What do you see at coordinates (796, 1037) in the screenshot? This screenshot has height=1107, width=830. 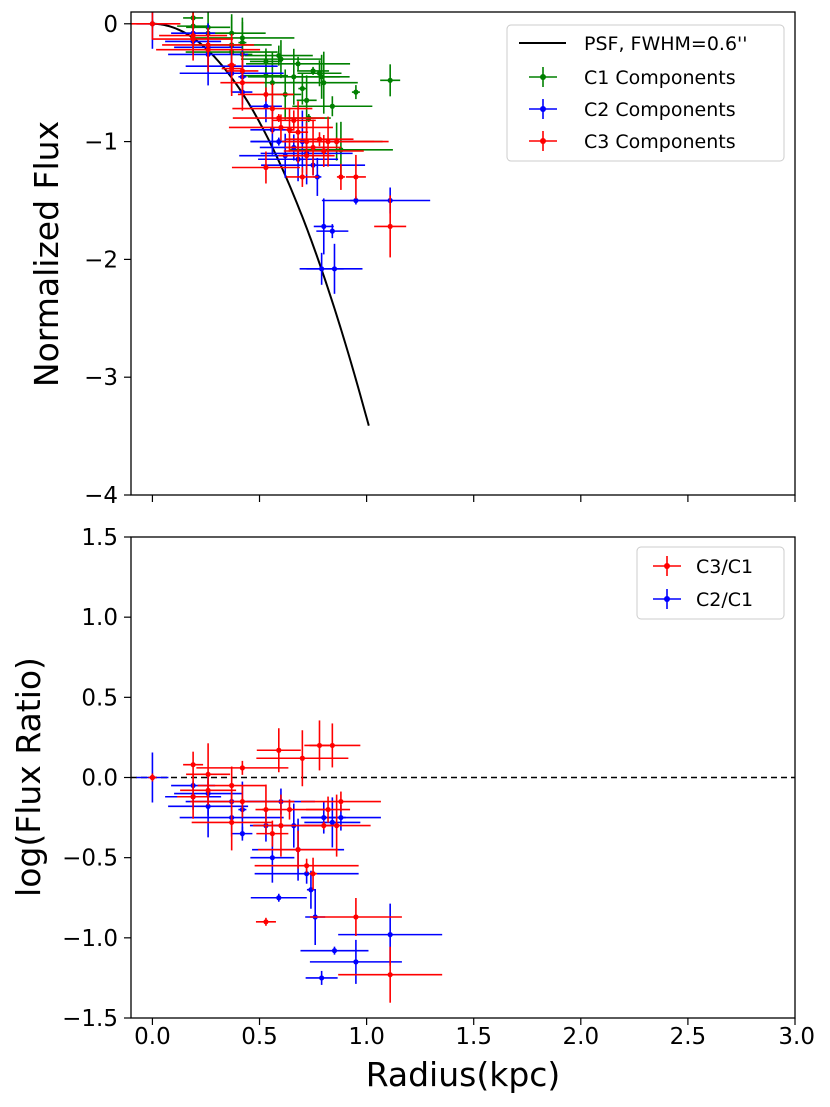 I see `x-tick-label: 3.0` at bounding box center [796, 1037].